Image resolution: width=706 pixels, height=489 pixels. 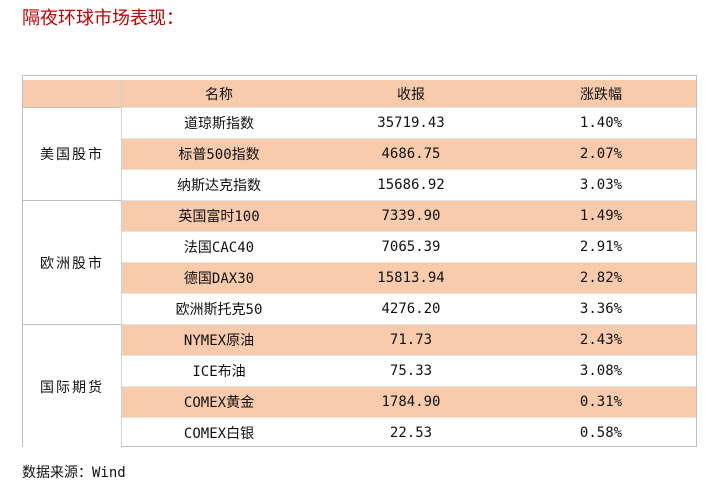 What do you see at coordinates (218, 185) in the screenshot?
I see `cell: 纳斯达克指数` at bounding box center [218, 185].